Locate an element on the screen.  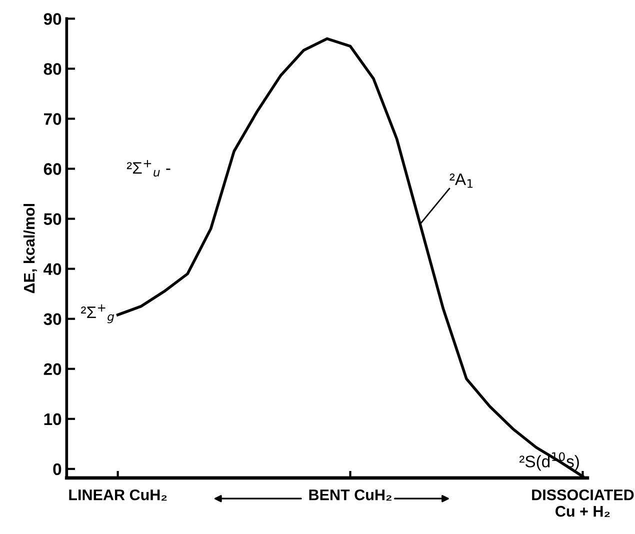
annotation: ²A$_{1}$ is located at coordinates (461, 180).